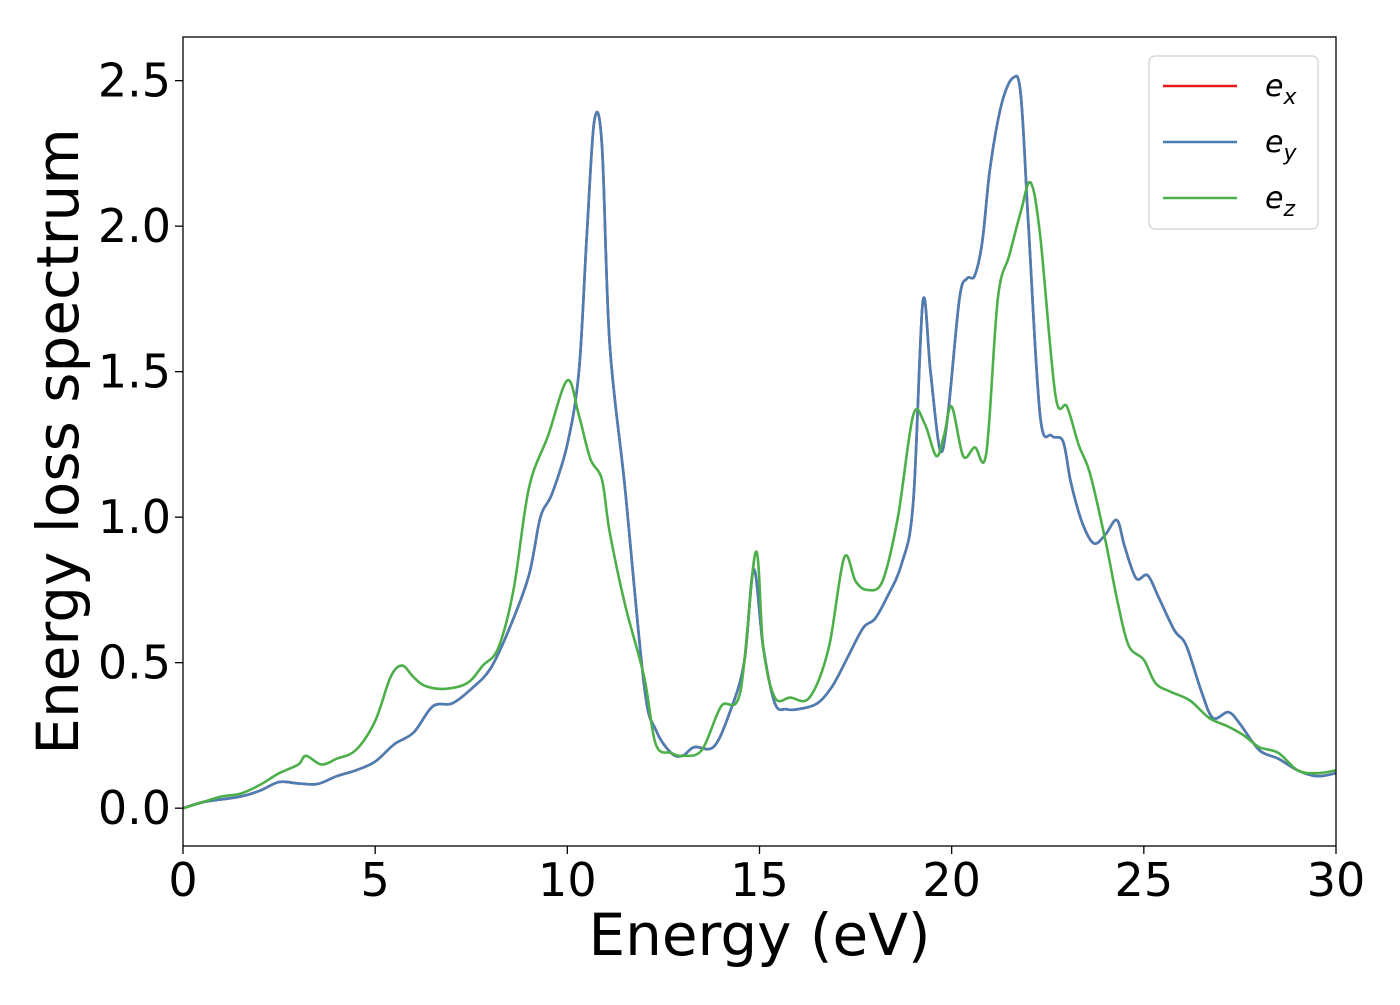 The height and width of the screenshot is (1005, 1400). Describe the element at coordinates (134, 517) in the screenshot. I see `y-tick-label: 1.0` at that location.